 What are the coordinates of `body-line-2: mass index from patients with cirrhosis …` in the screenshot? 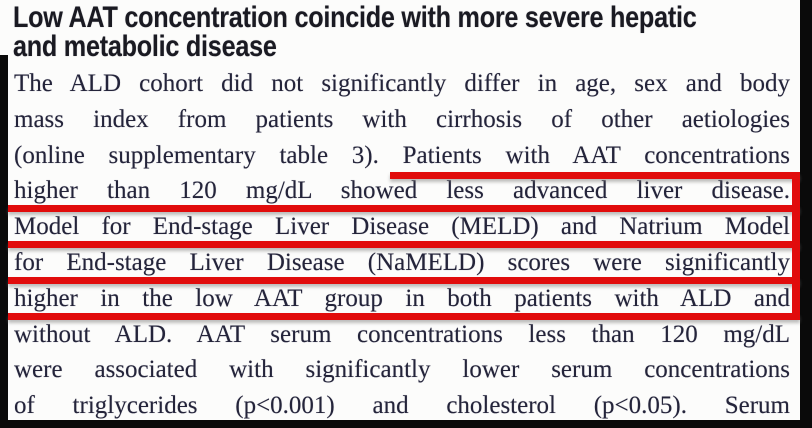 It's located at (402, 119).